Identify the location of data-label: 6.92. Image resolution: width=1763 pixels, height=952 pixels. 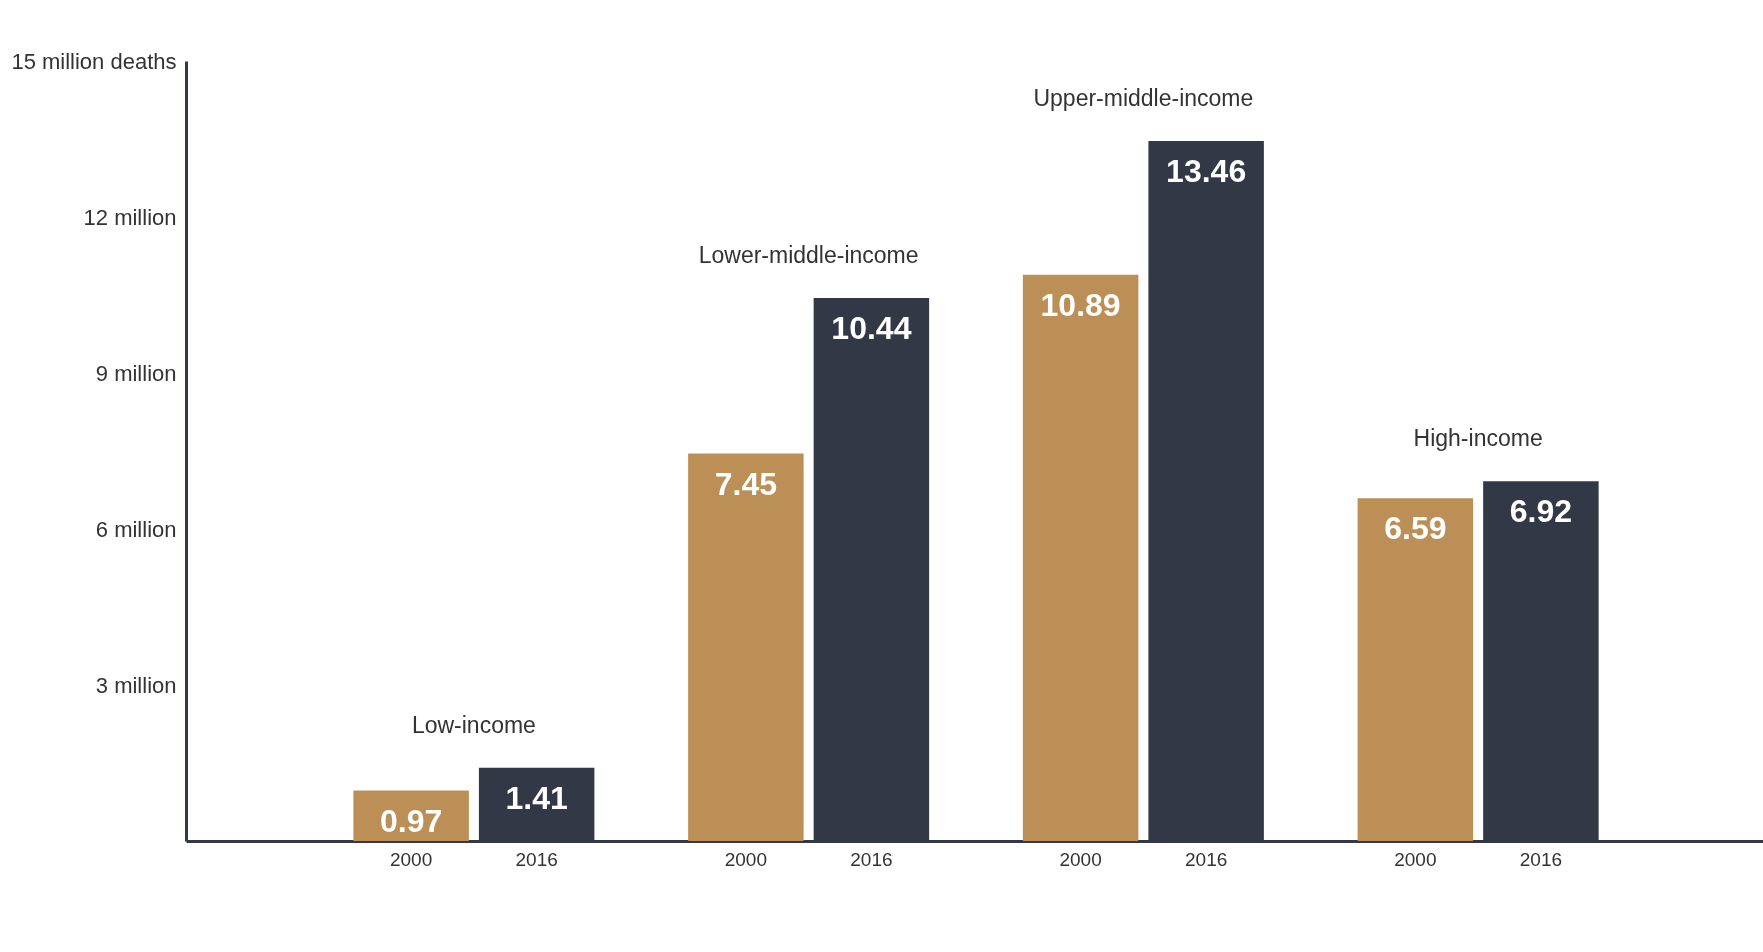
(1541, 511).